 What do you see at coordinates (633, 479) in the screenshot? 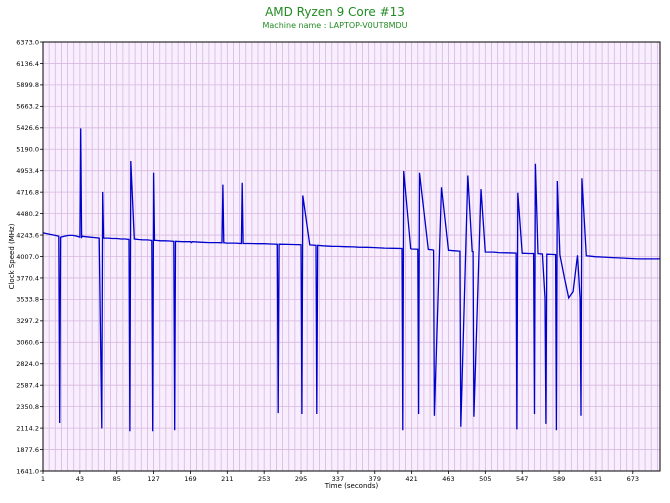
I see `x-tick-label: 673` at bounding box center [633, 479].